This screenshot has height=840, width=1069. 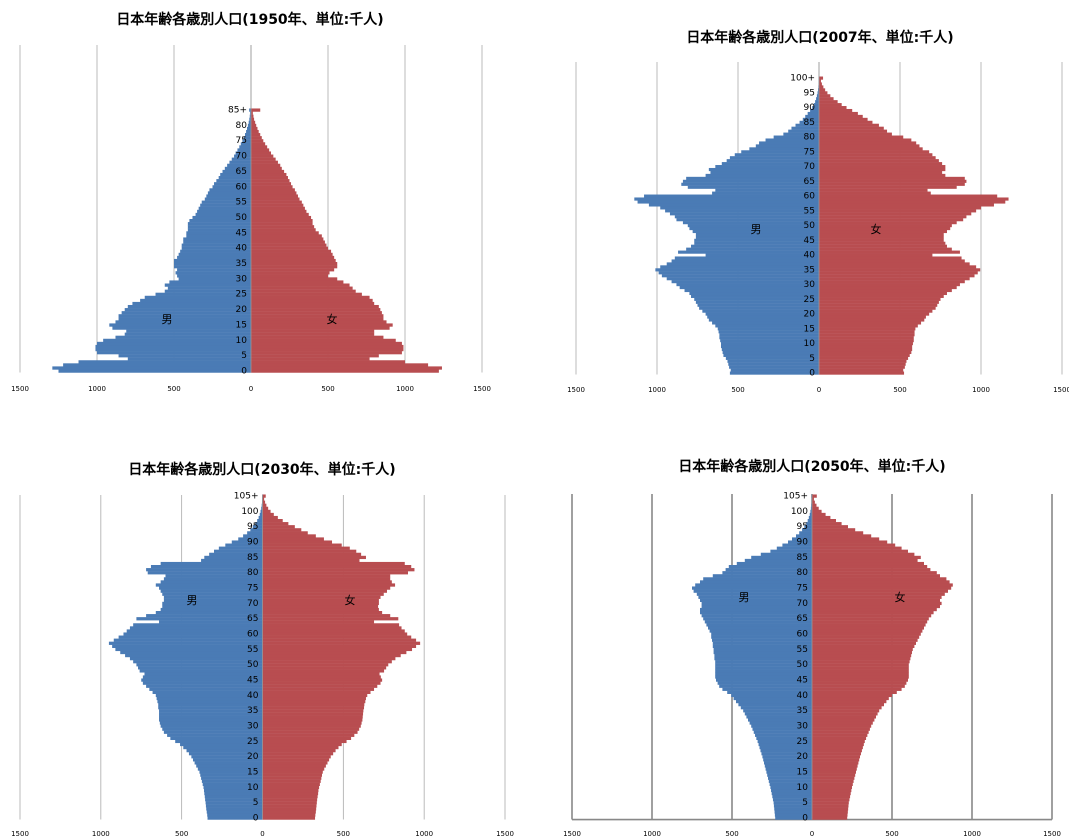 What do you see at coordinates (812, 374) in the screenshot?
I see `age-label: 0` at bounding box center [812, 374].